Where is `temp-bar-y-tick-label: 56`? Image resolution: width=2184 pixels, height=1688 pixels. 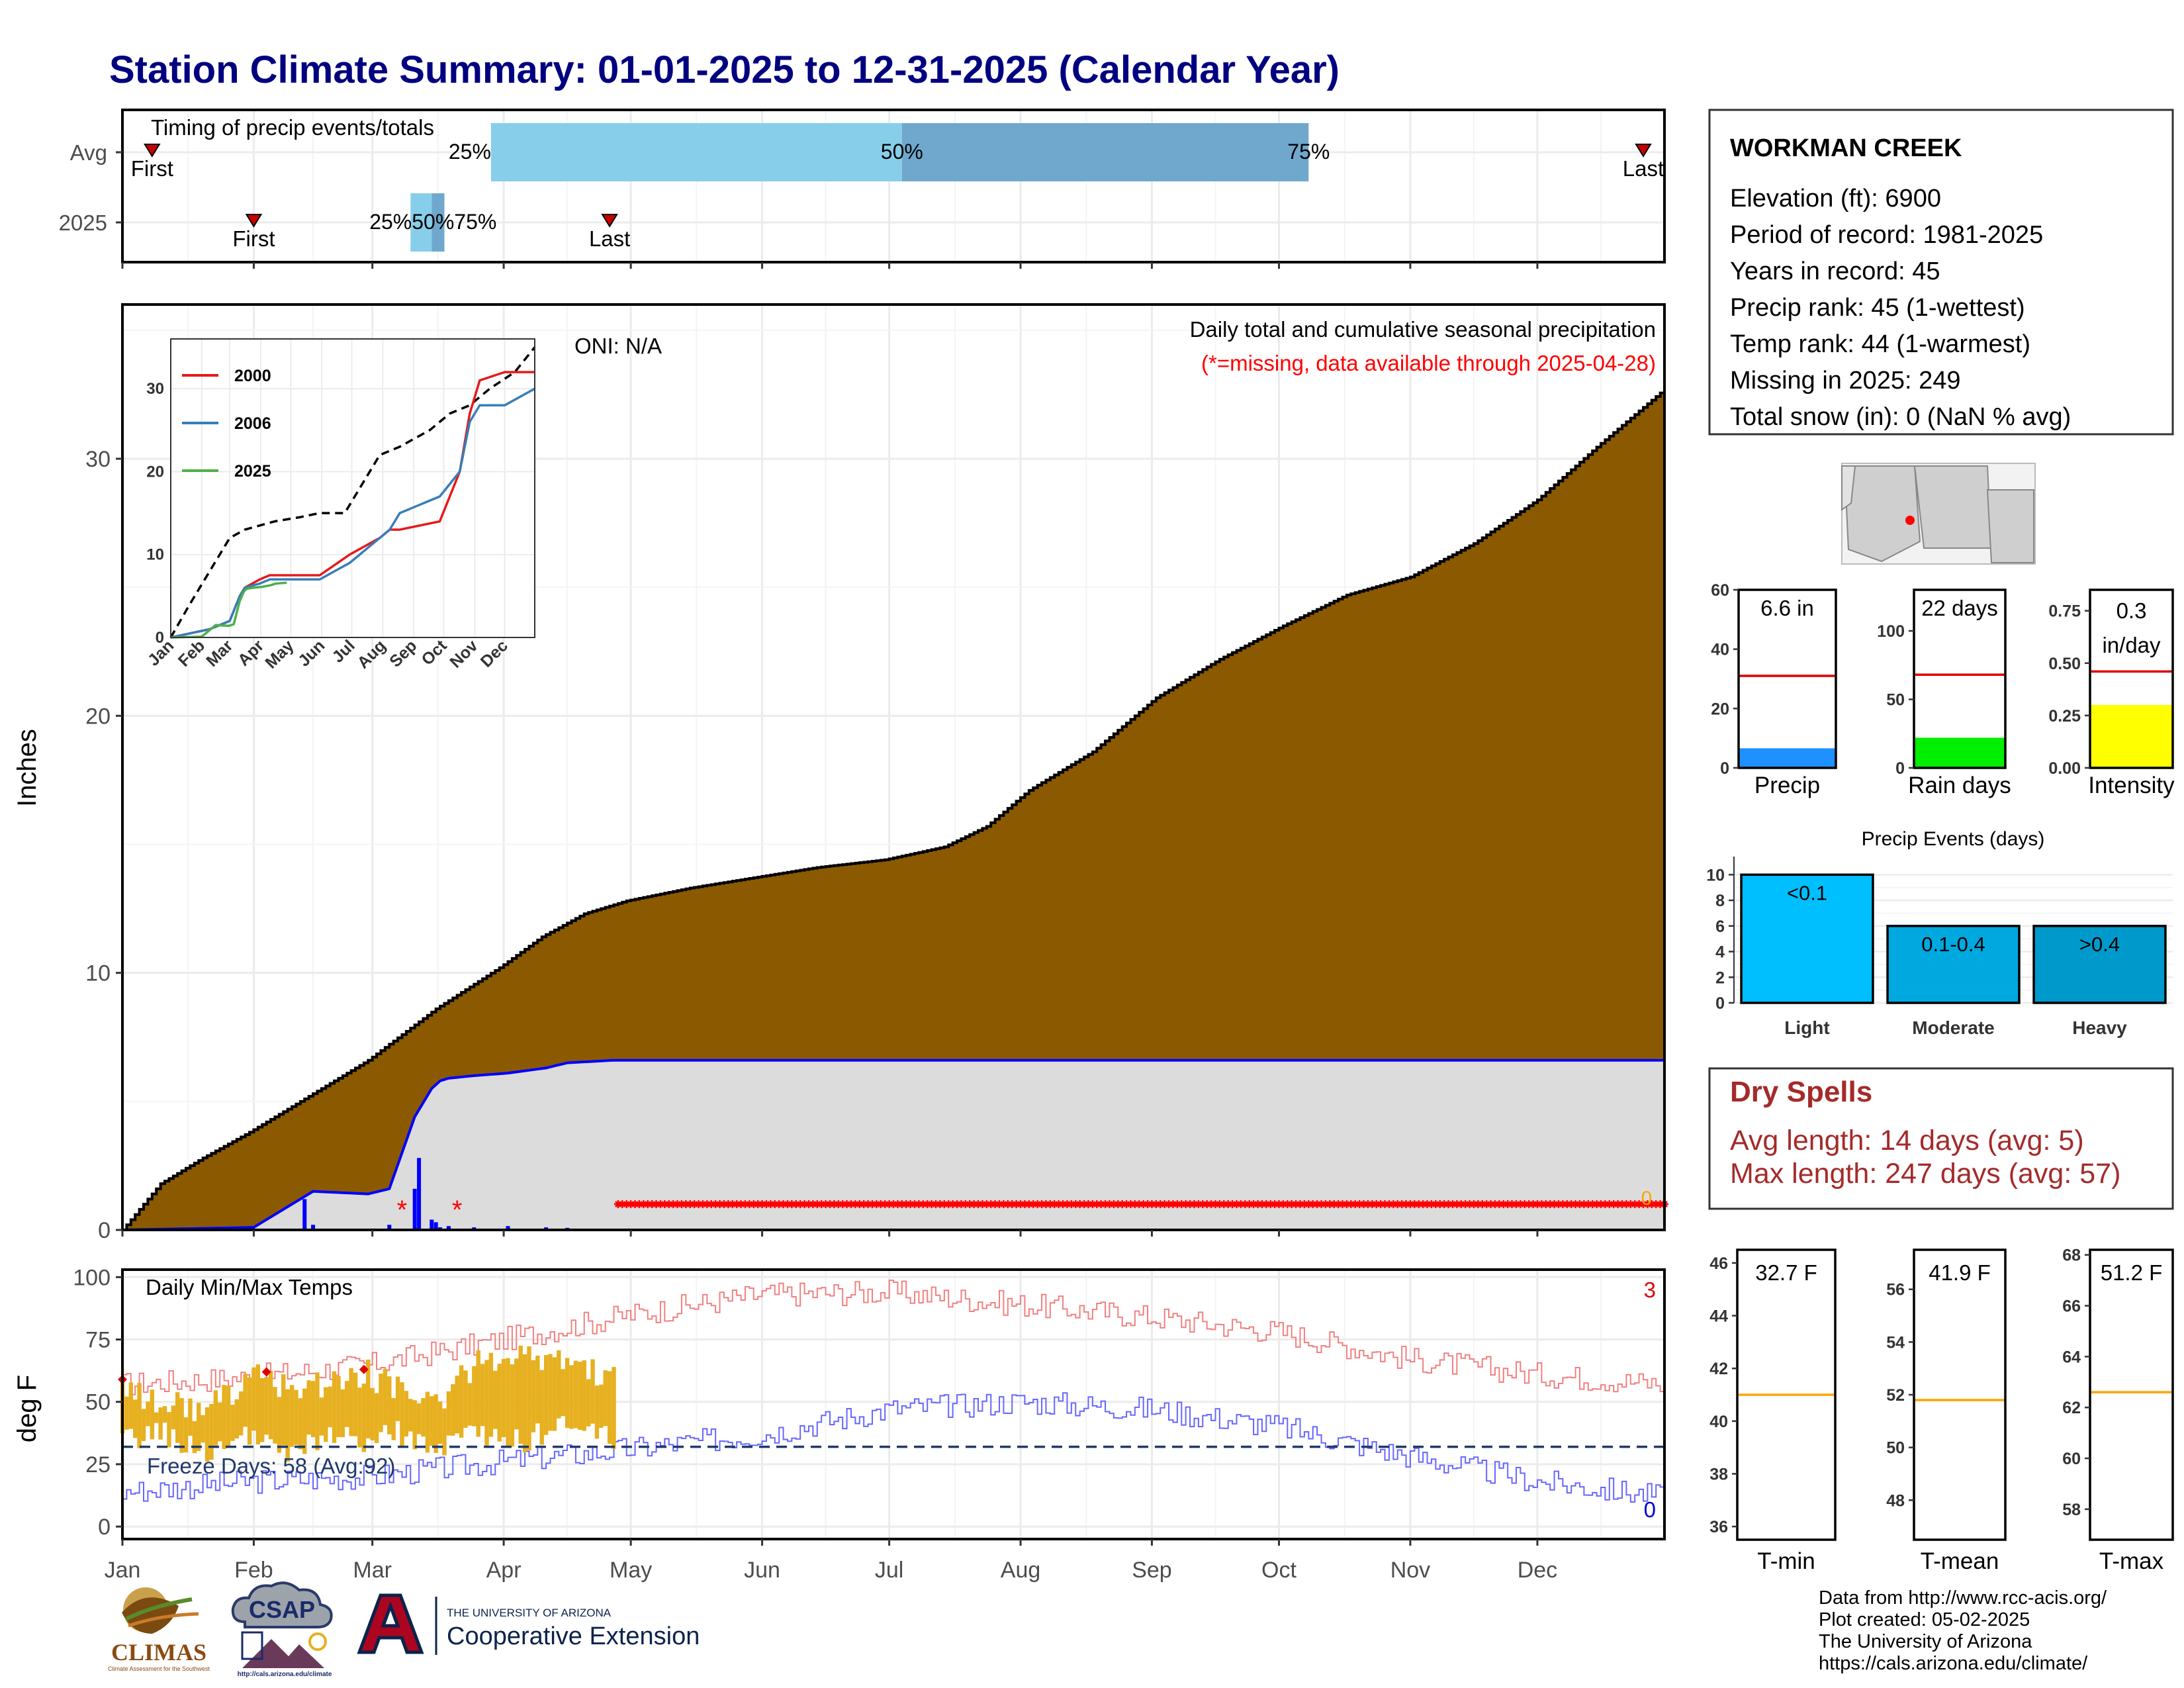
temp-bar-y-tick-label: 56 is located at coordinates (1895, 1290).